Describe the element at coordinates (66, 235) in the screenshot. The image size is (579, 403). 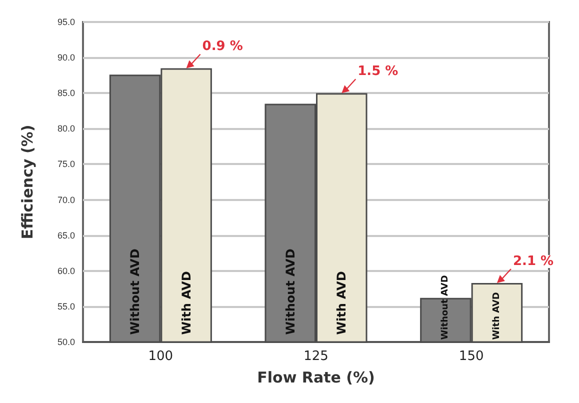
I see `y-tick-label: 65.0` at that location.